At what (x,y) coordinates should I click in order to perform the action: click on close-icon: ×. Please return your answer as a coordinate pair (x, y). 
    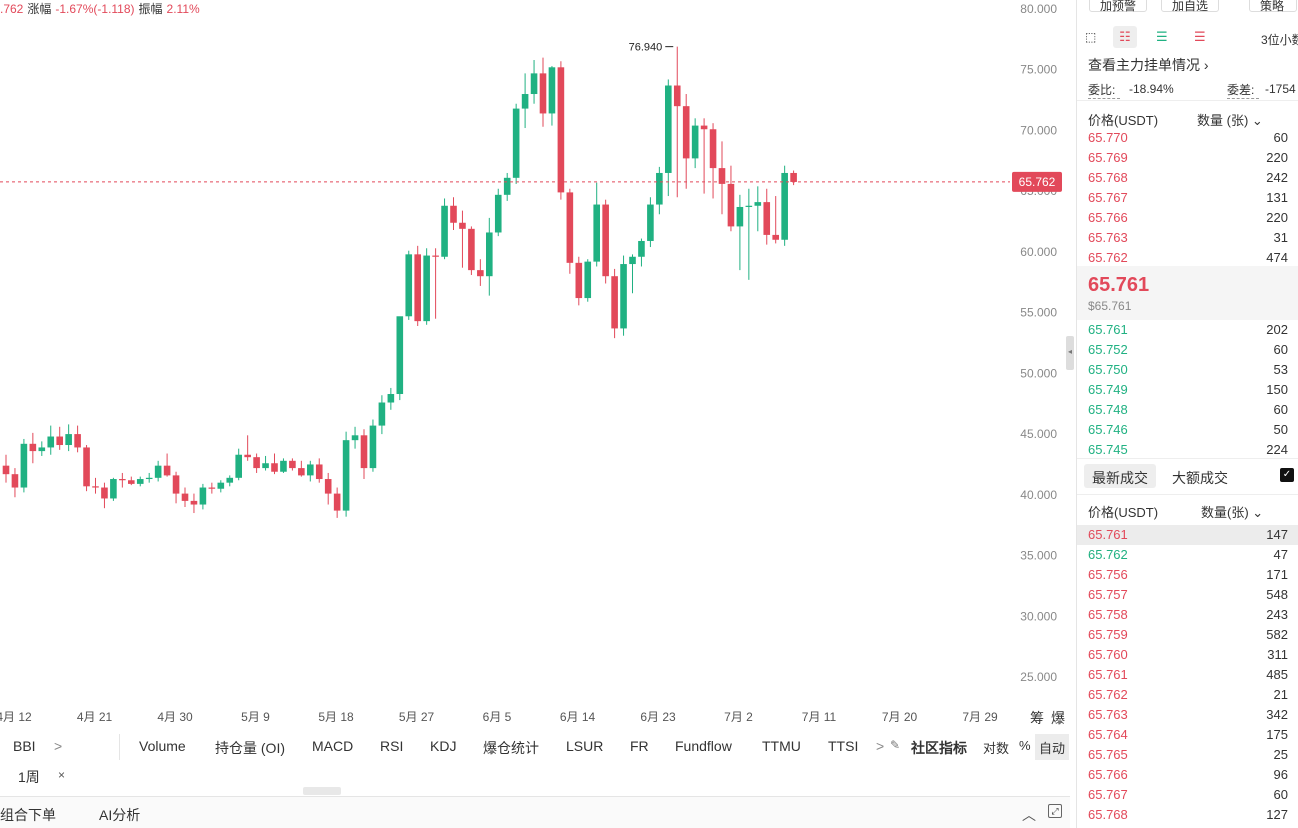
    Looking at the image, I should click on (62, 775).